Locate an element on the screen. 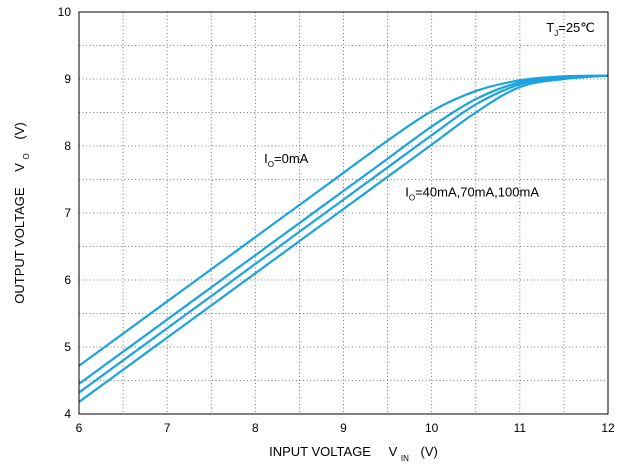  x-tick-label: 12 is located at coordinates (608, 428).